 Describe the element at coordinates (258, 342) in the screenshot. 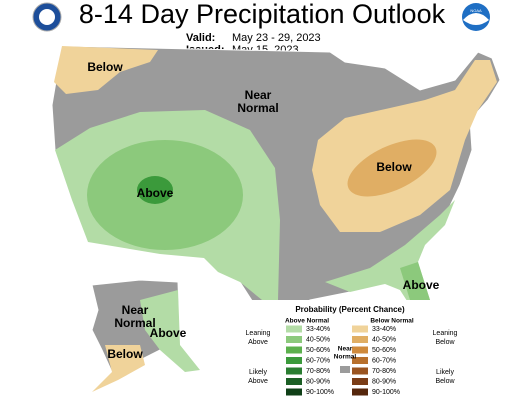

I see `leaning-above-label: Above` at that location.